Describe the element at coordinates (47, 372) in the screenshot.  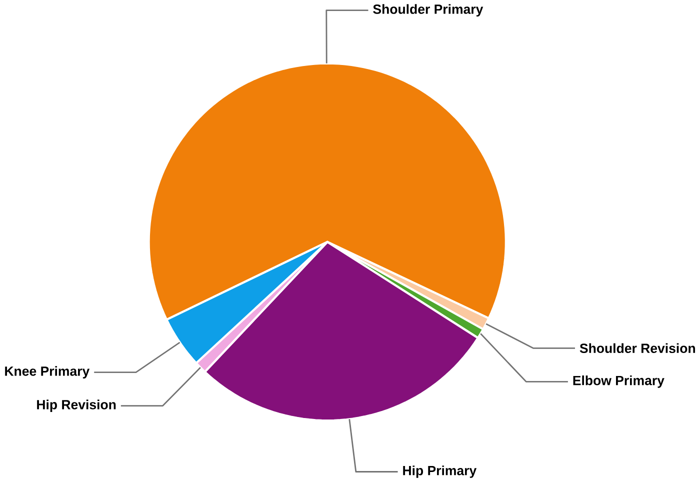
I see `slice-label: Knee Primary` at that location.